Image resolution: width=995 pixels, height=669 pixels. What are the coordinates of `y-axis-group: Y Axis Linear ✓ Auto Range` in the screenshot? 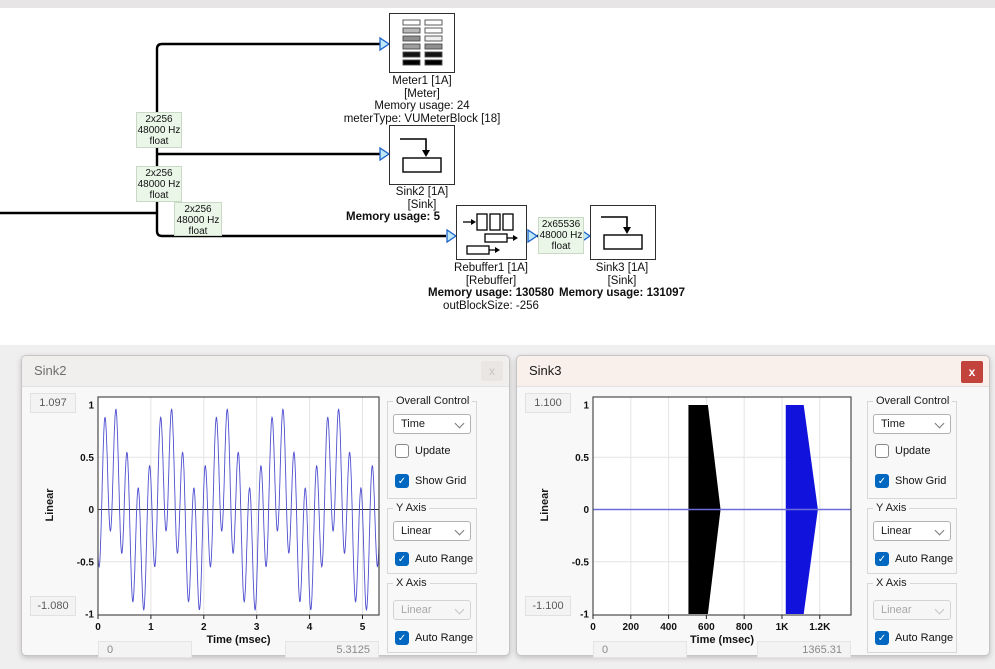 It's located at (432, 538).